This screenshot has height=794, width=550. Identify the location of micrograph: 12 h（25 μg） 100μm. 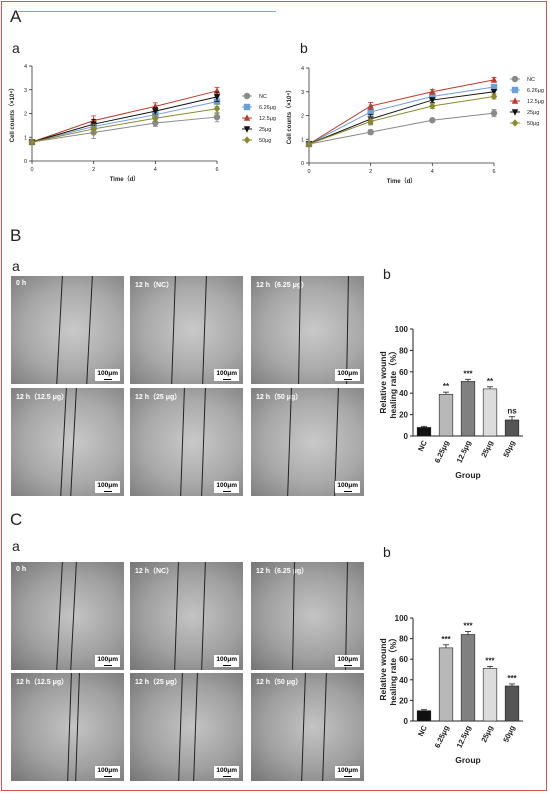
(186, 442).